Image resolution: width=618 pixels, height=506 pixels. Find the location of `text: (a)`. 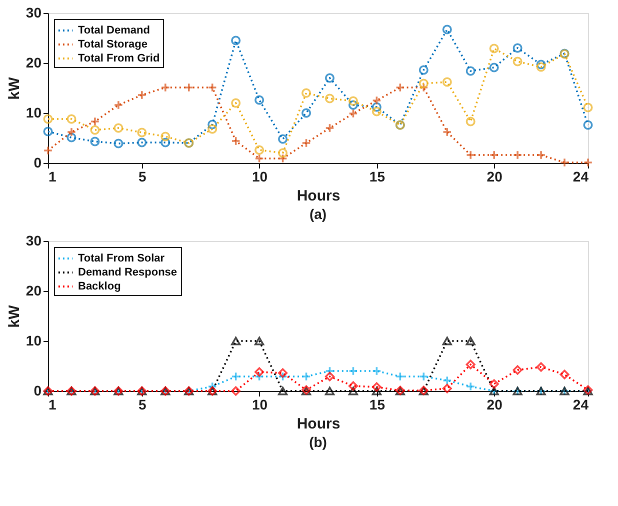

text: (a) is located at coordinates (318, 214).